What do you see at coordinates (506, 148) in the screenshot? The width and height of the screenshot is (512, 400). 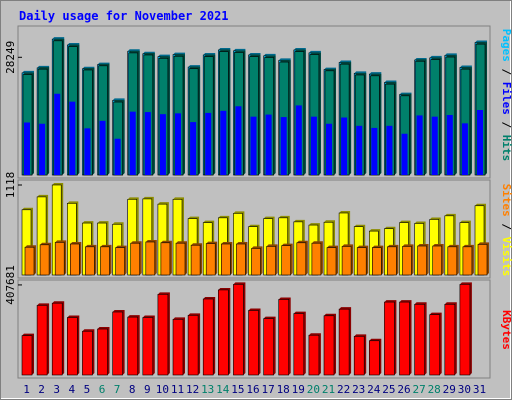 I see `axis-label-hits: Hits` at bounding box center [506, 148].